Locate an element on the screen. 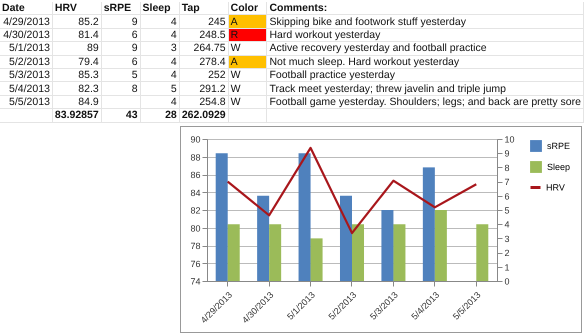 The image size is (584, 335). text: 4/29/2013 is located at coordinates (26, 21).